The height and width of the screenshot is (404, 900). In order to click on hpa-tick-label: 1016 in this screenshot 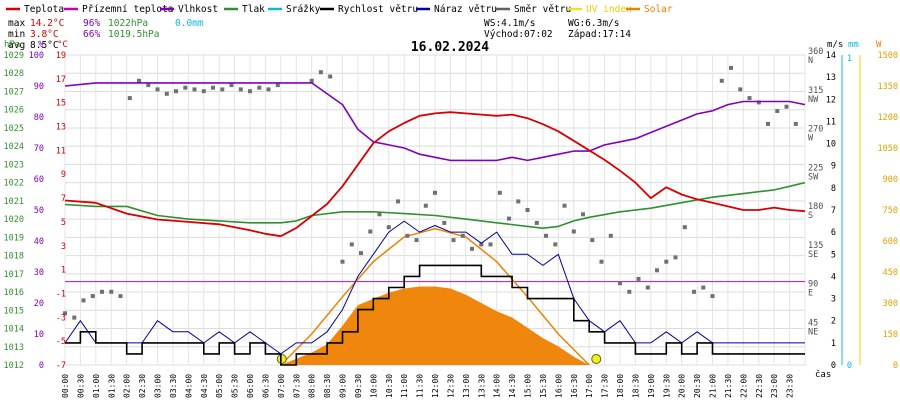, I will do `click(14, 293)`.